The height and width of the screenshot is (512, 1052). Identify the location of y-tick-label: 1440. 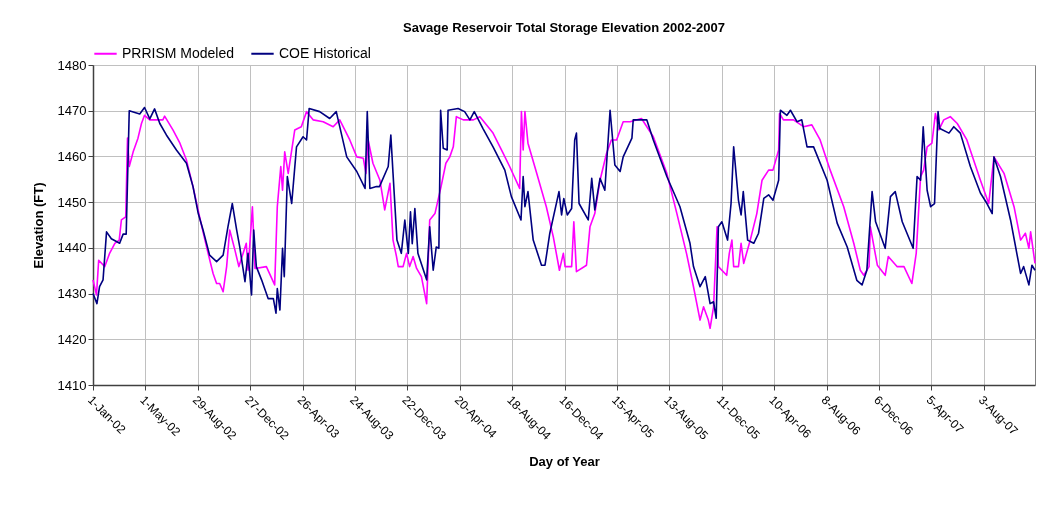
(72, 248).